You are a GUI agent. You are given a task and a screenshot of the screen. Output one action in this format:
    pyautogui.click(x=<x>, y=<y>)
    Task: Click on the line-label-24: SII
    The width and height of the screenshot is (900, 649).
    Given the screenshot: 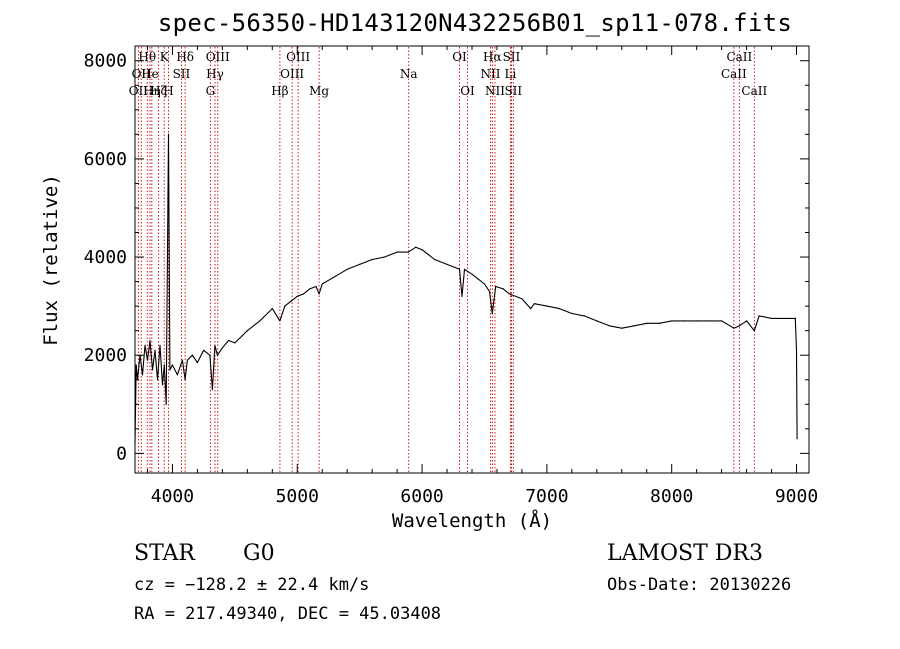 What is the action you would take?
    pyautogui.click(x=512, y=57)
    